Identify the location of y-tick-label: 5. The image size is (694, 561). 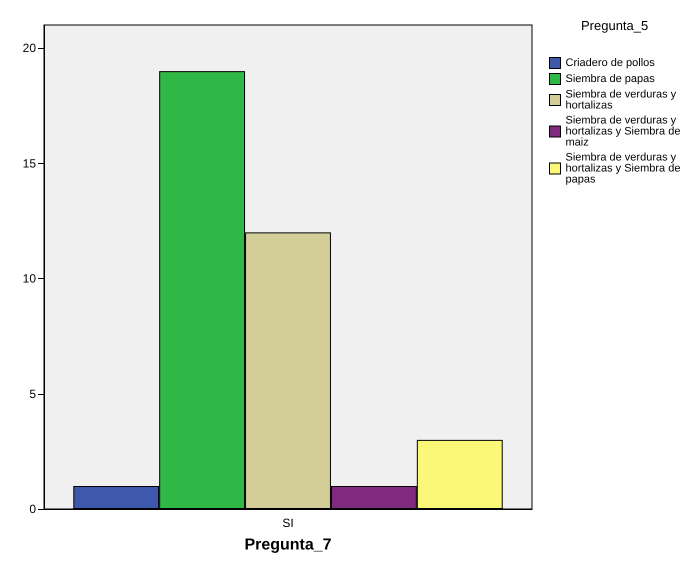
(32, 393).